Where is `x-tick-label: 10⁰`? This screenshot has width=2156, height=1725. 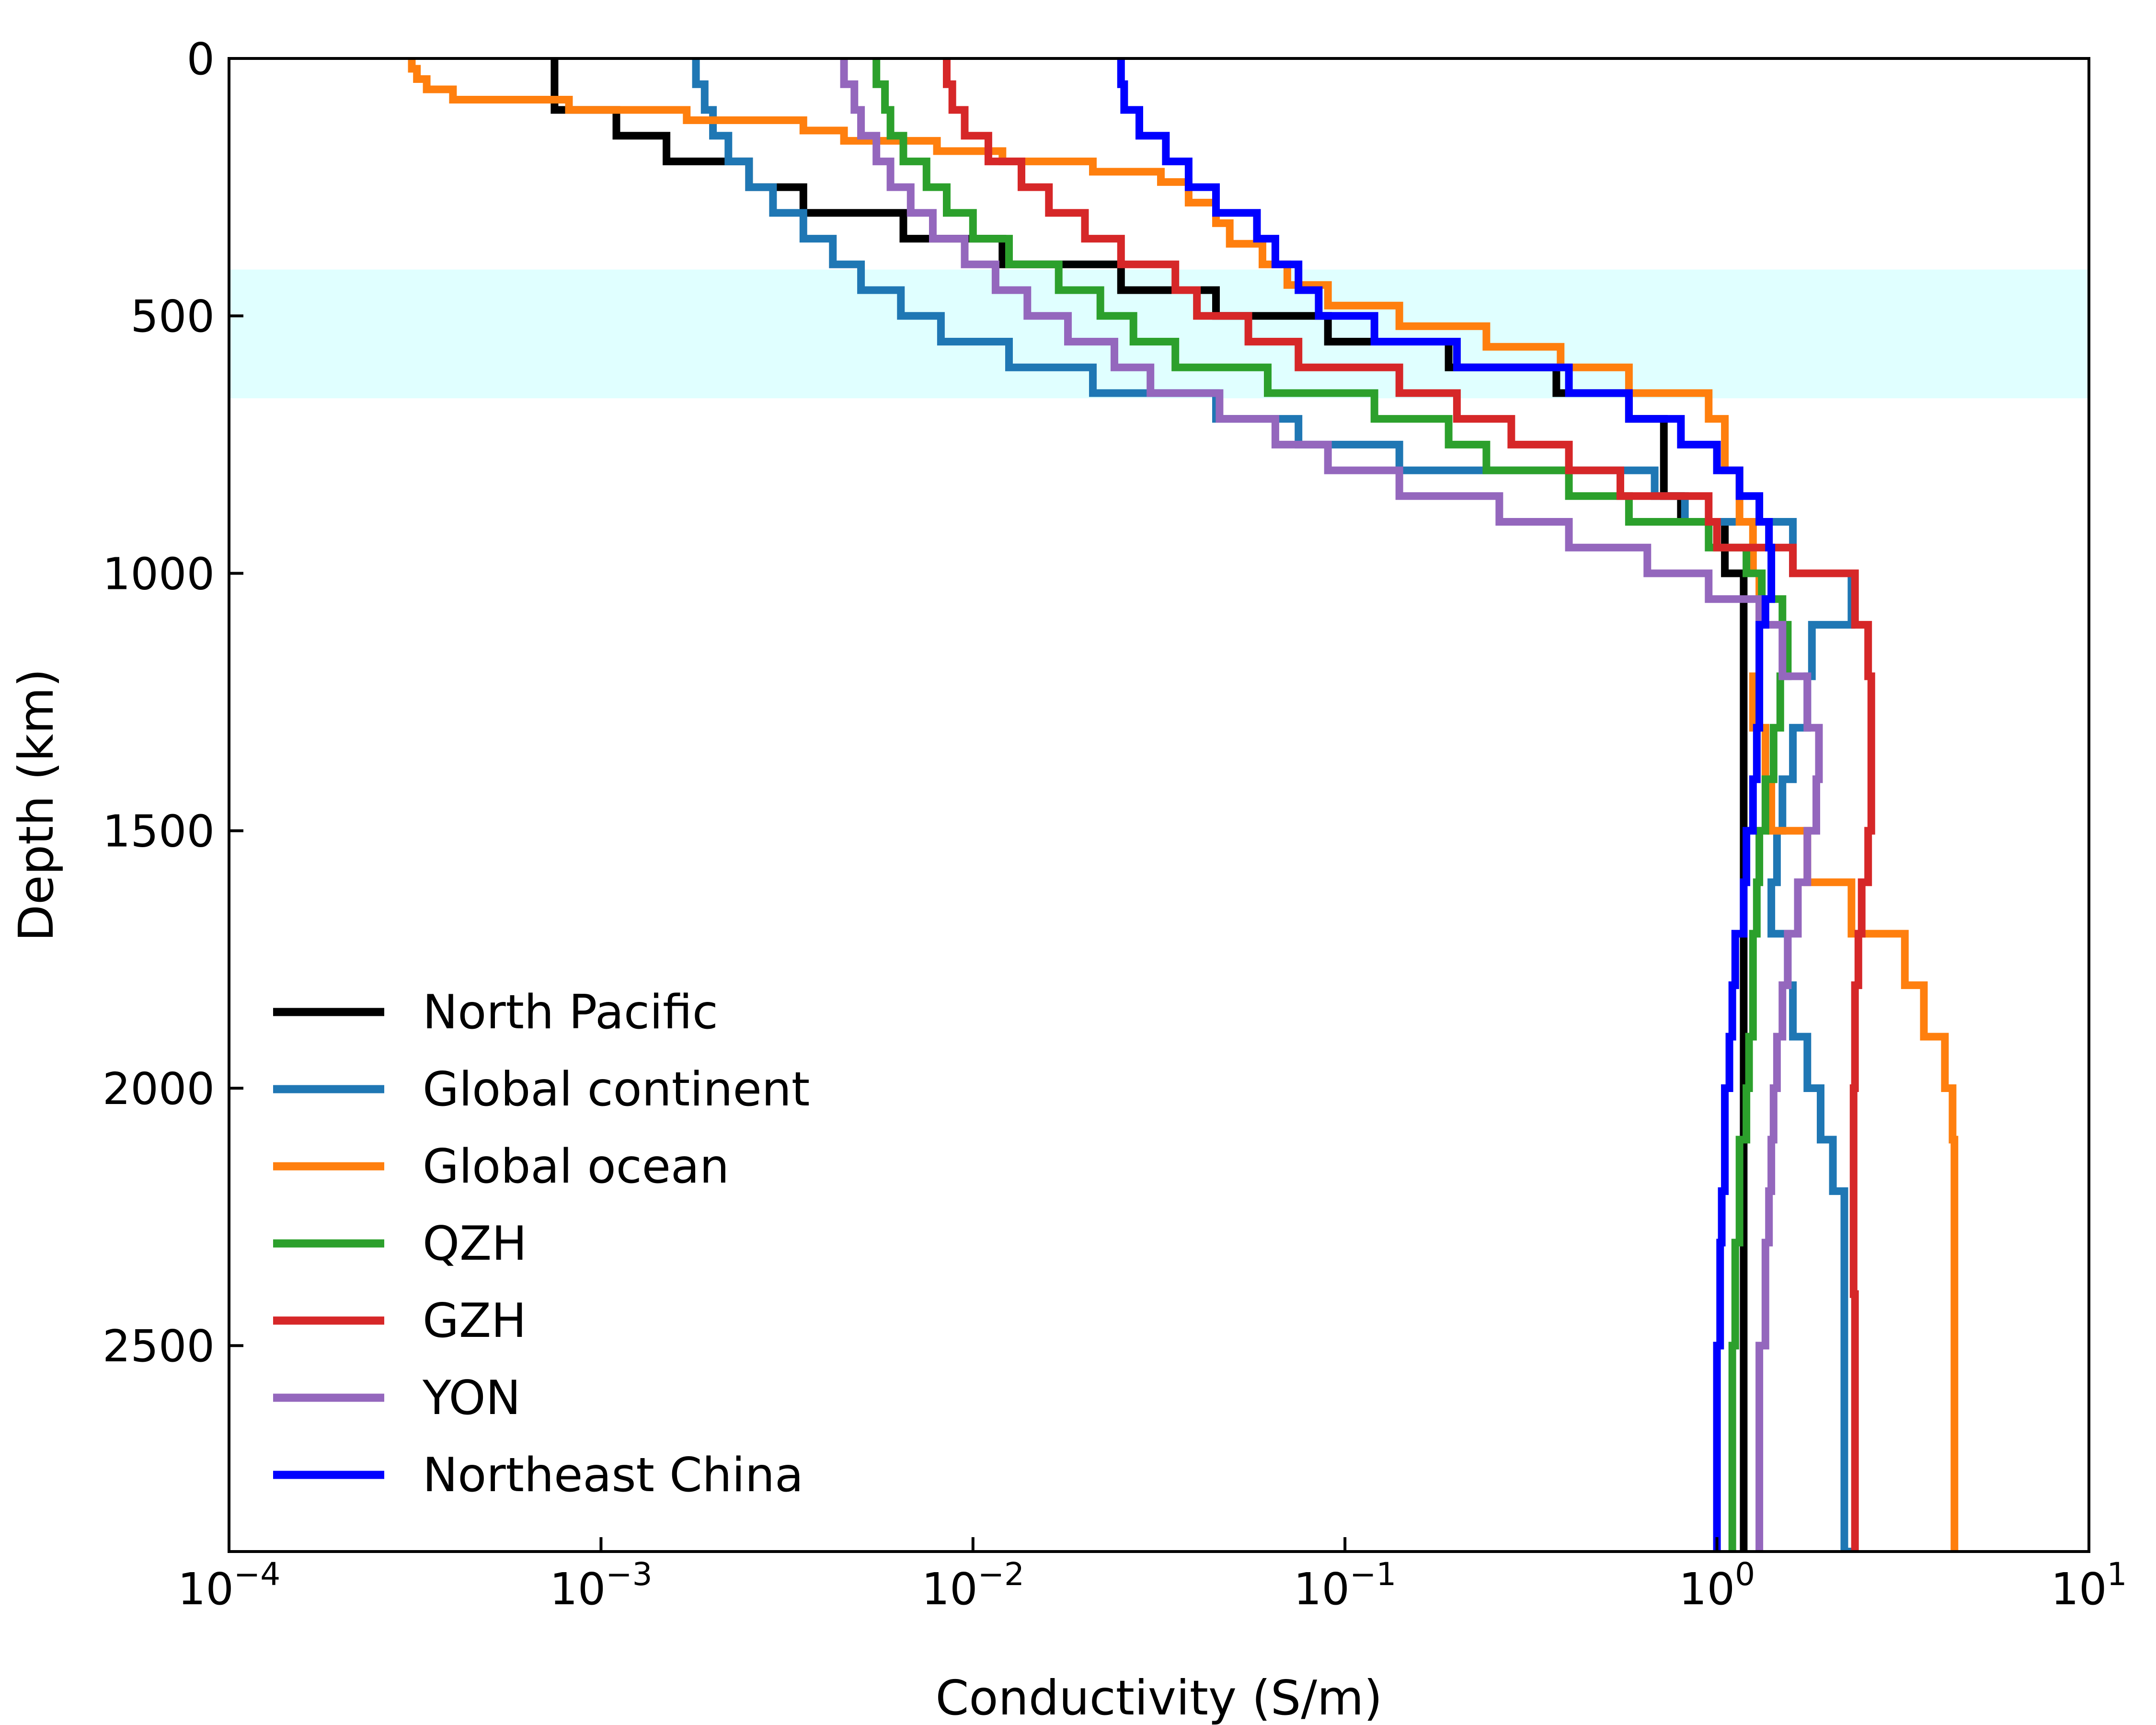 x-tick-label: 10⁰ is located at coordinates (1717, 1585).